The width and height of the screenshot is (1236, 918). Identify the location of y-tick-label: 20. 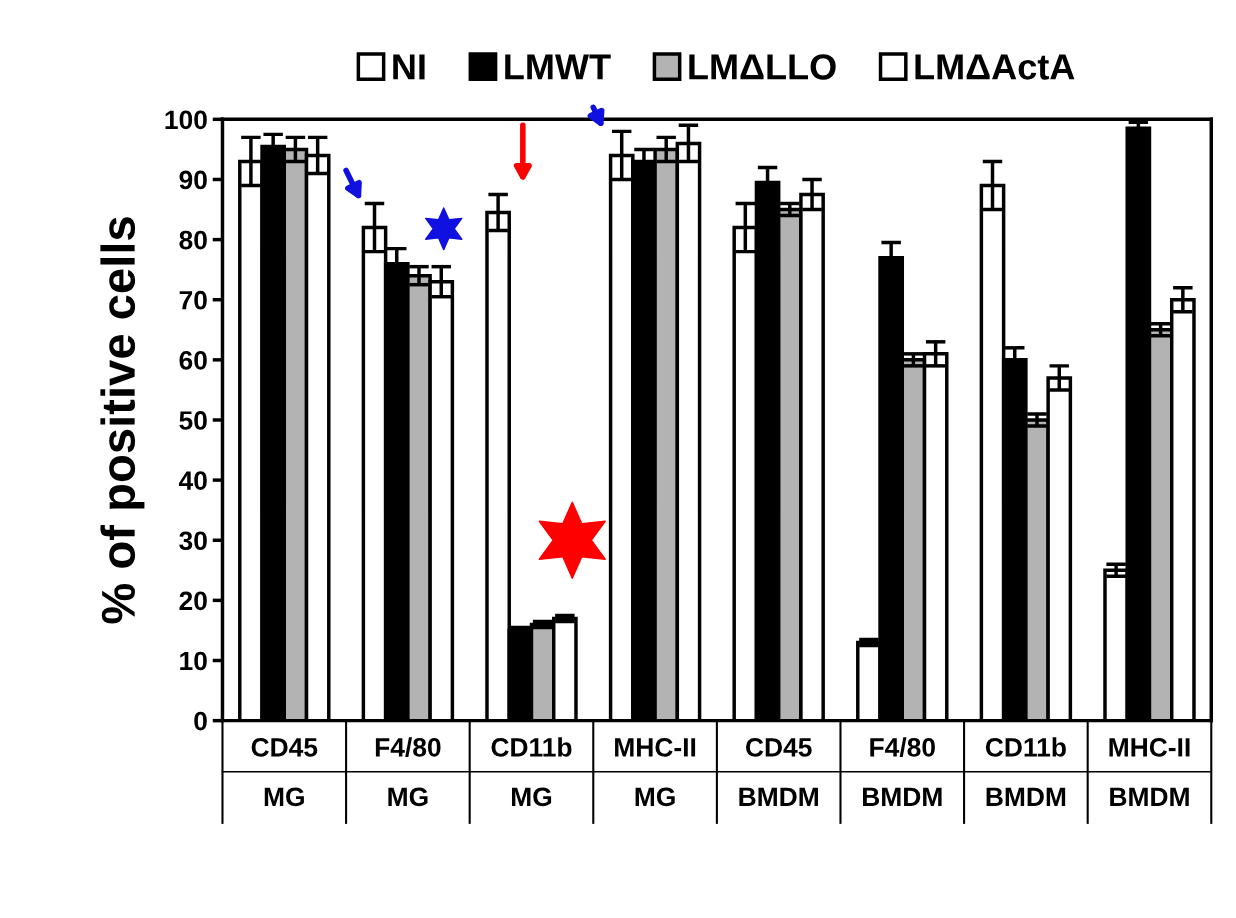
(193, 601).